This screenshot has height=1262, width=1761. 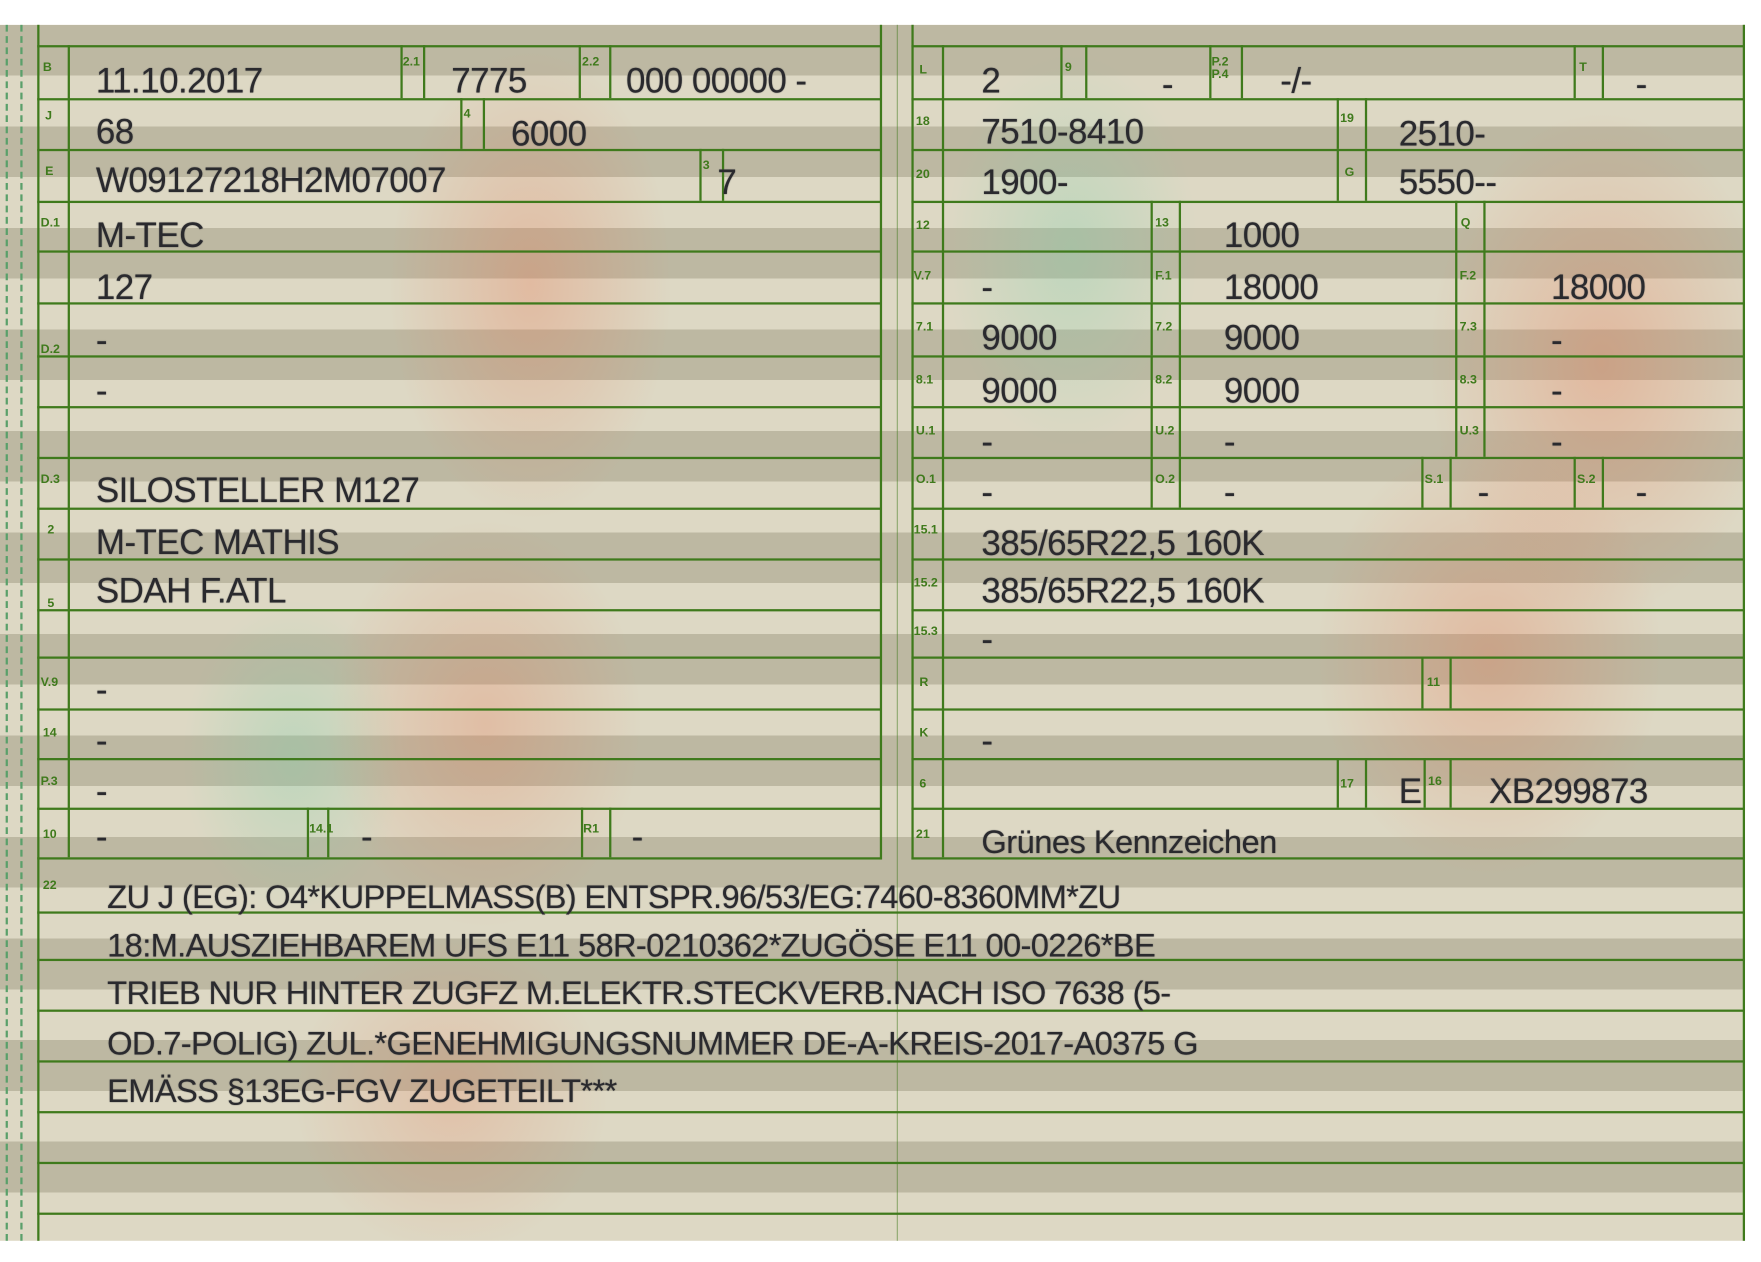 I want to click on field-code-label: D.3, so click(x=50, y=479).